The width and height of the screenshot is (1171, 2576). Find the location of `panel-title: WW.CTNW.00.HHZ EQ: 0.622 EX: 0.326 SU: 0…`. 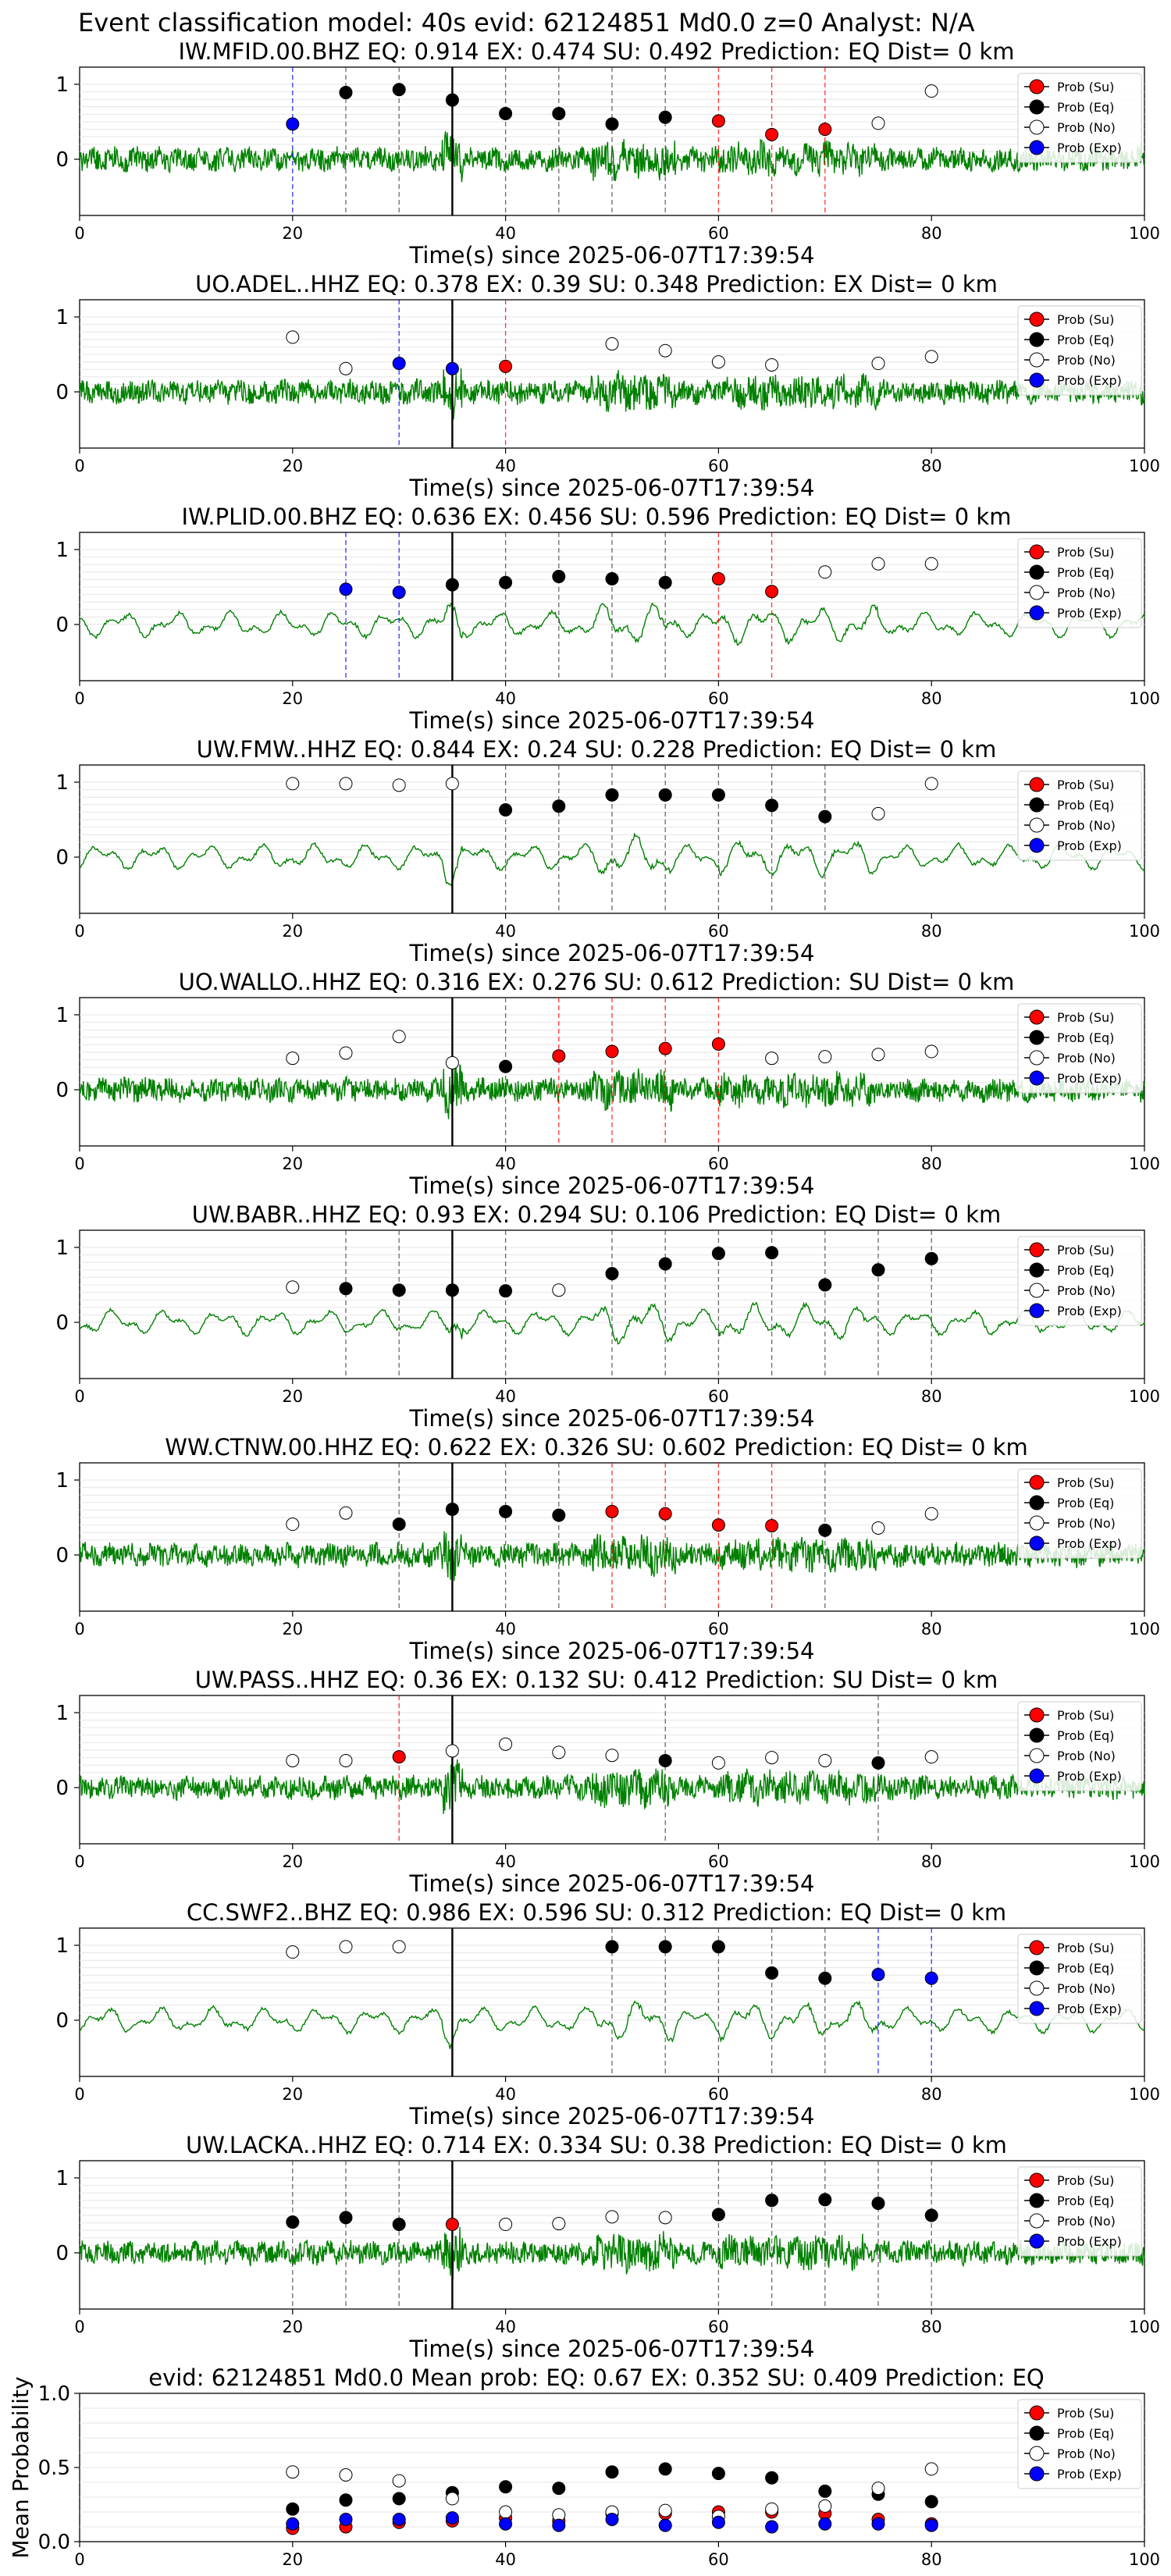

panel-title: WW.CTNW.00.HHZ EQ: 0.622 EX: 0.326 SU: 0… is located at coordinates (596, 1447).